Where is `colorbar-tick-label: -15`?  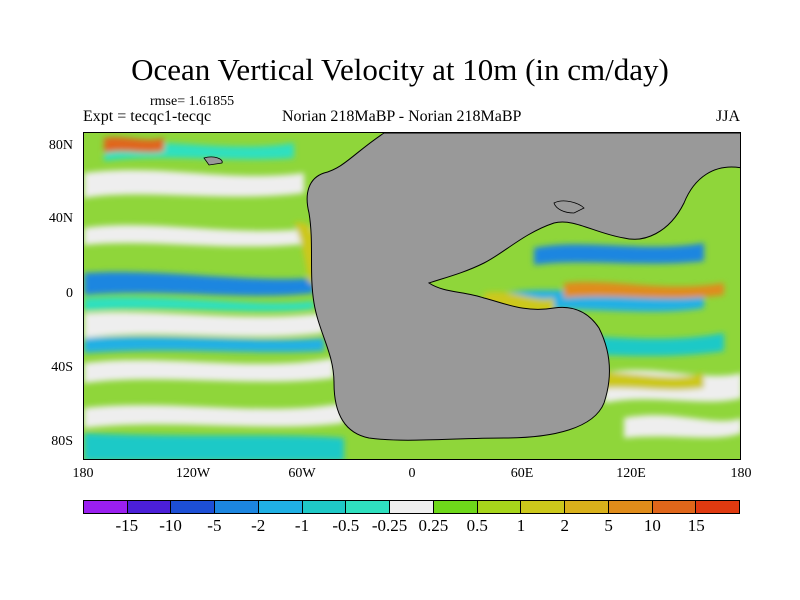 colorbar-tick-label: -15 is located at coordinates (127, 525).